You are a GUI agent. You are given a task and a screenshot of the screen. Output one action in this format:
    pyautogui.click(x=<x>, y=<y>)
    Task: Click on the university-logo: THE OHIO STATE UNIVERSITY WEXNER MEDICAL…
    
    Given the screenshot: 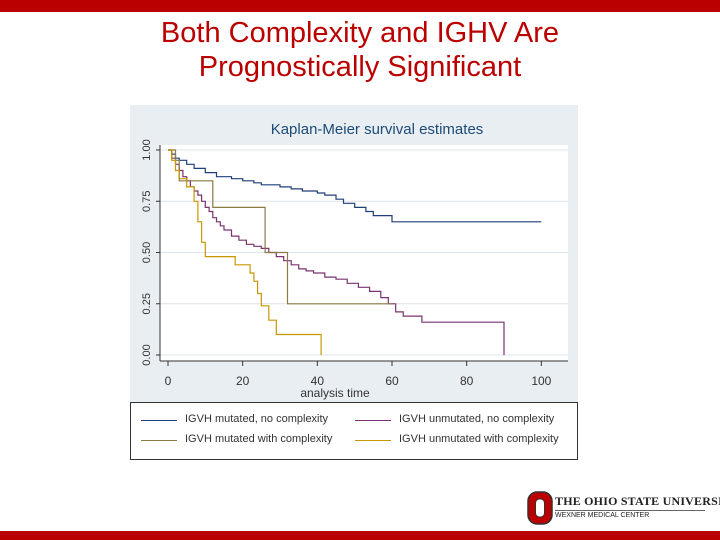 What is the action you would take?
    pyautogui.click(x=623, y=508)
    